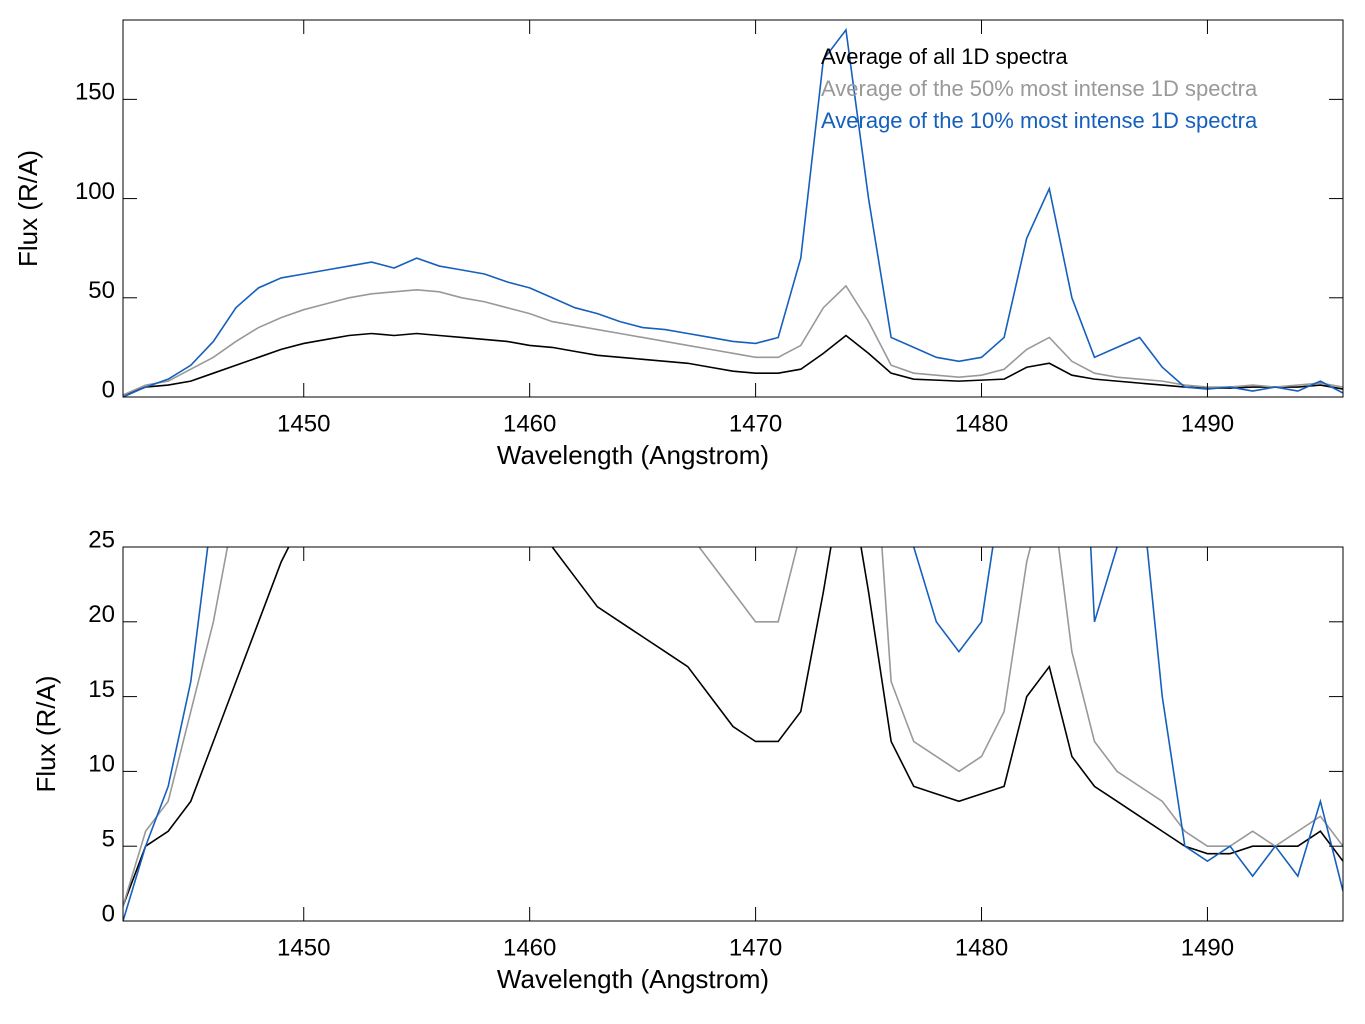 This screenshot has width=1365, height=1024. I want to click on y-tick-label: 25, so click(101, 539).